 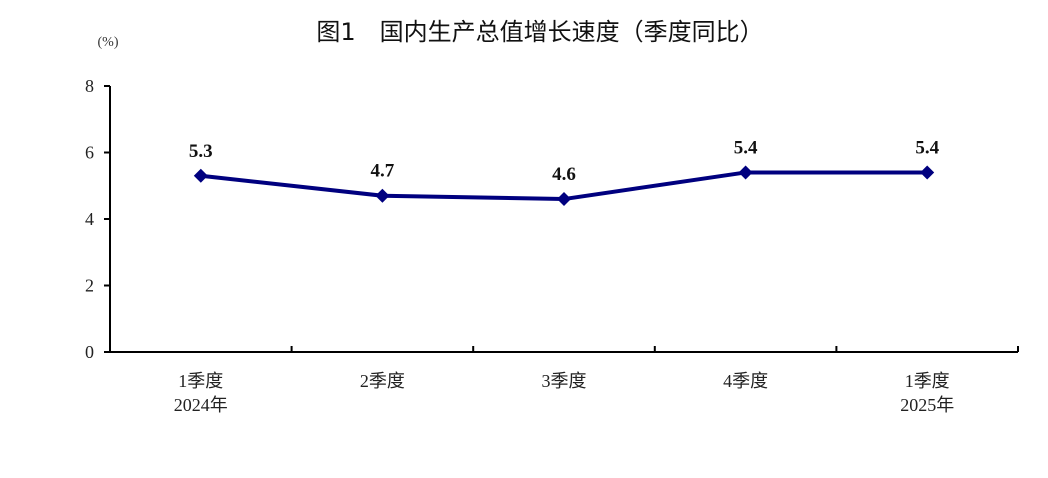 What do you see at coordinates (89, 352) in the screenshot?
I see `y-tick-label: 0` at bounding box center [89, 352].